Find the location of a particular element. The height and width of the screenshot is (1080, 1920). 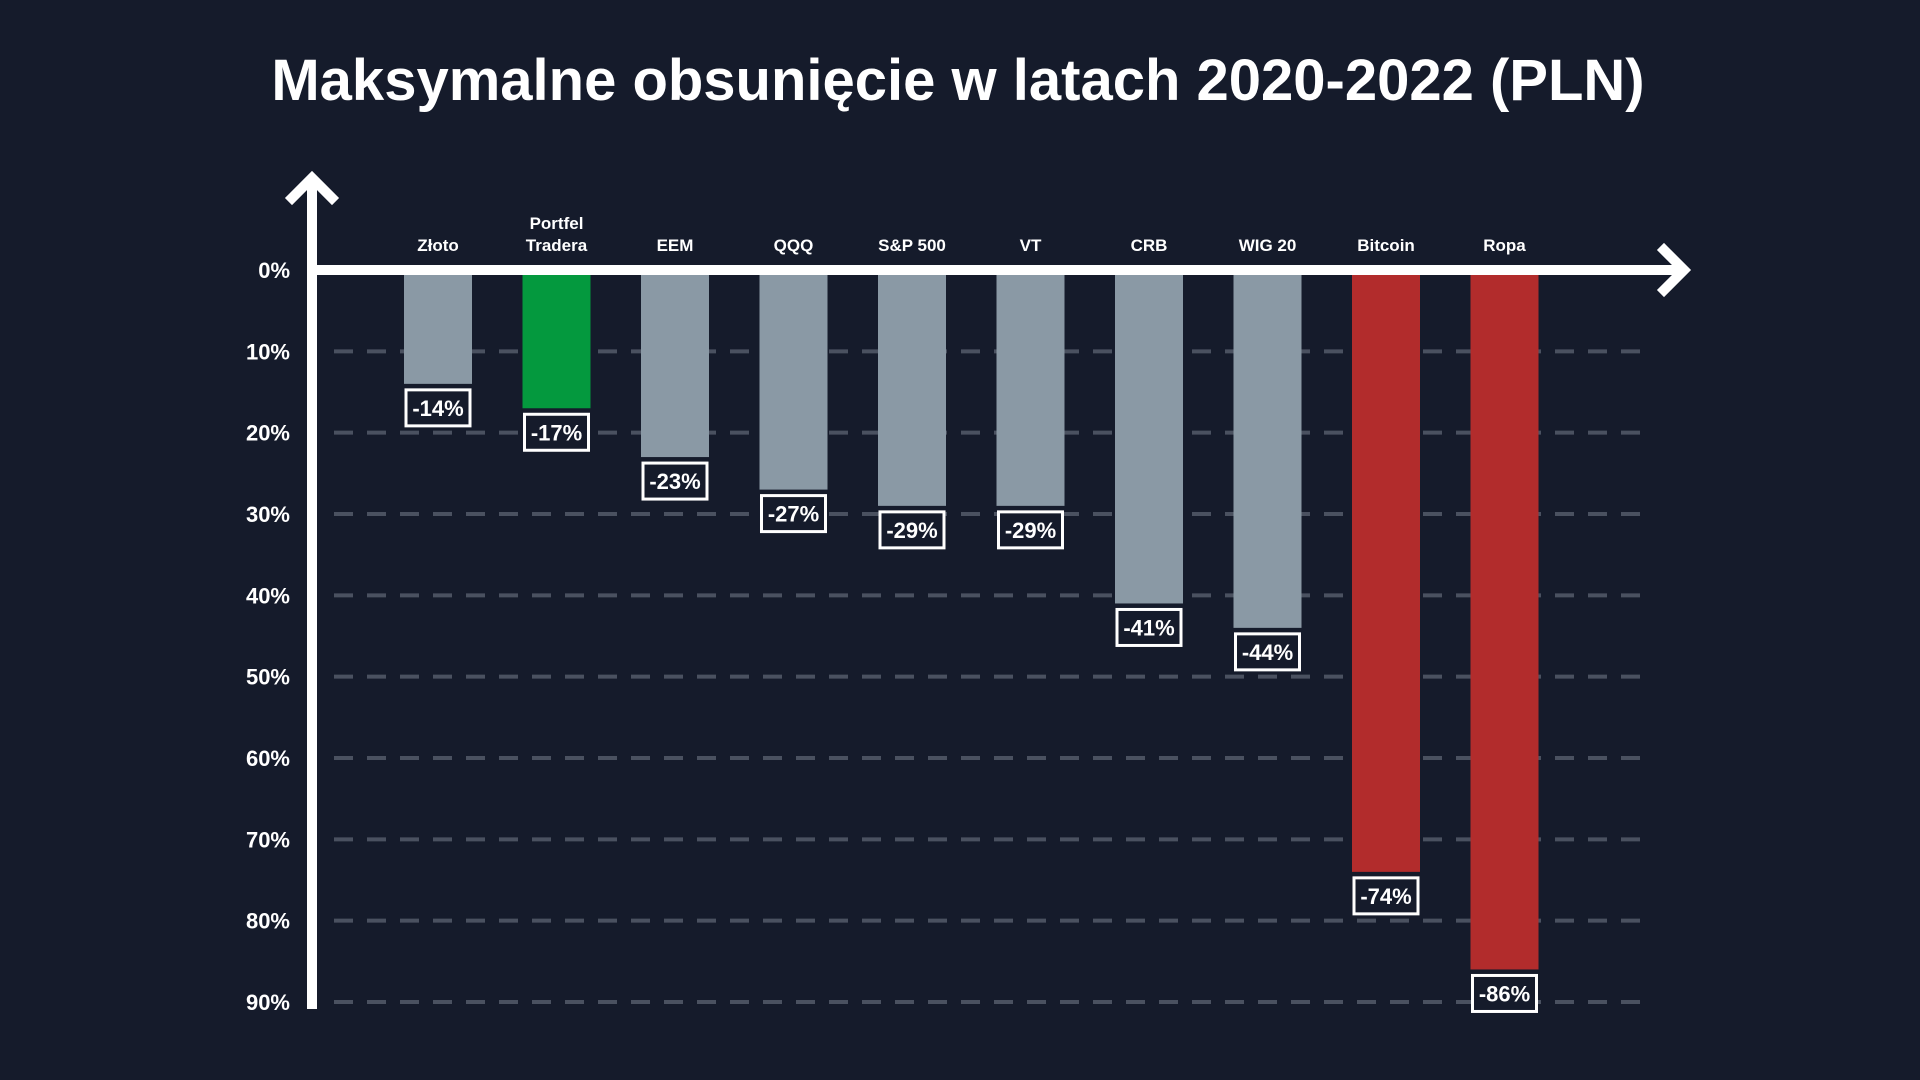

x-axis-arrowhead is located at coordinates (1674, 270).